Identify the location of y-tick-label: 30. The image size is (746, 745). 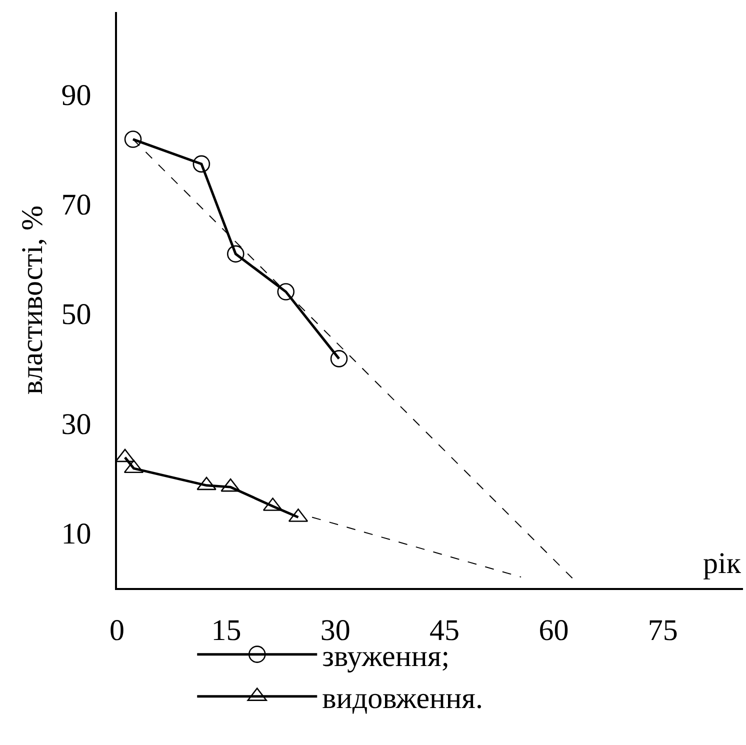
(76, 424).